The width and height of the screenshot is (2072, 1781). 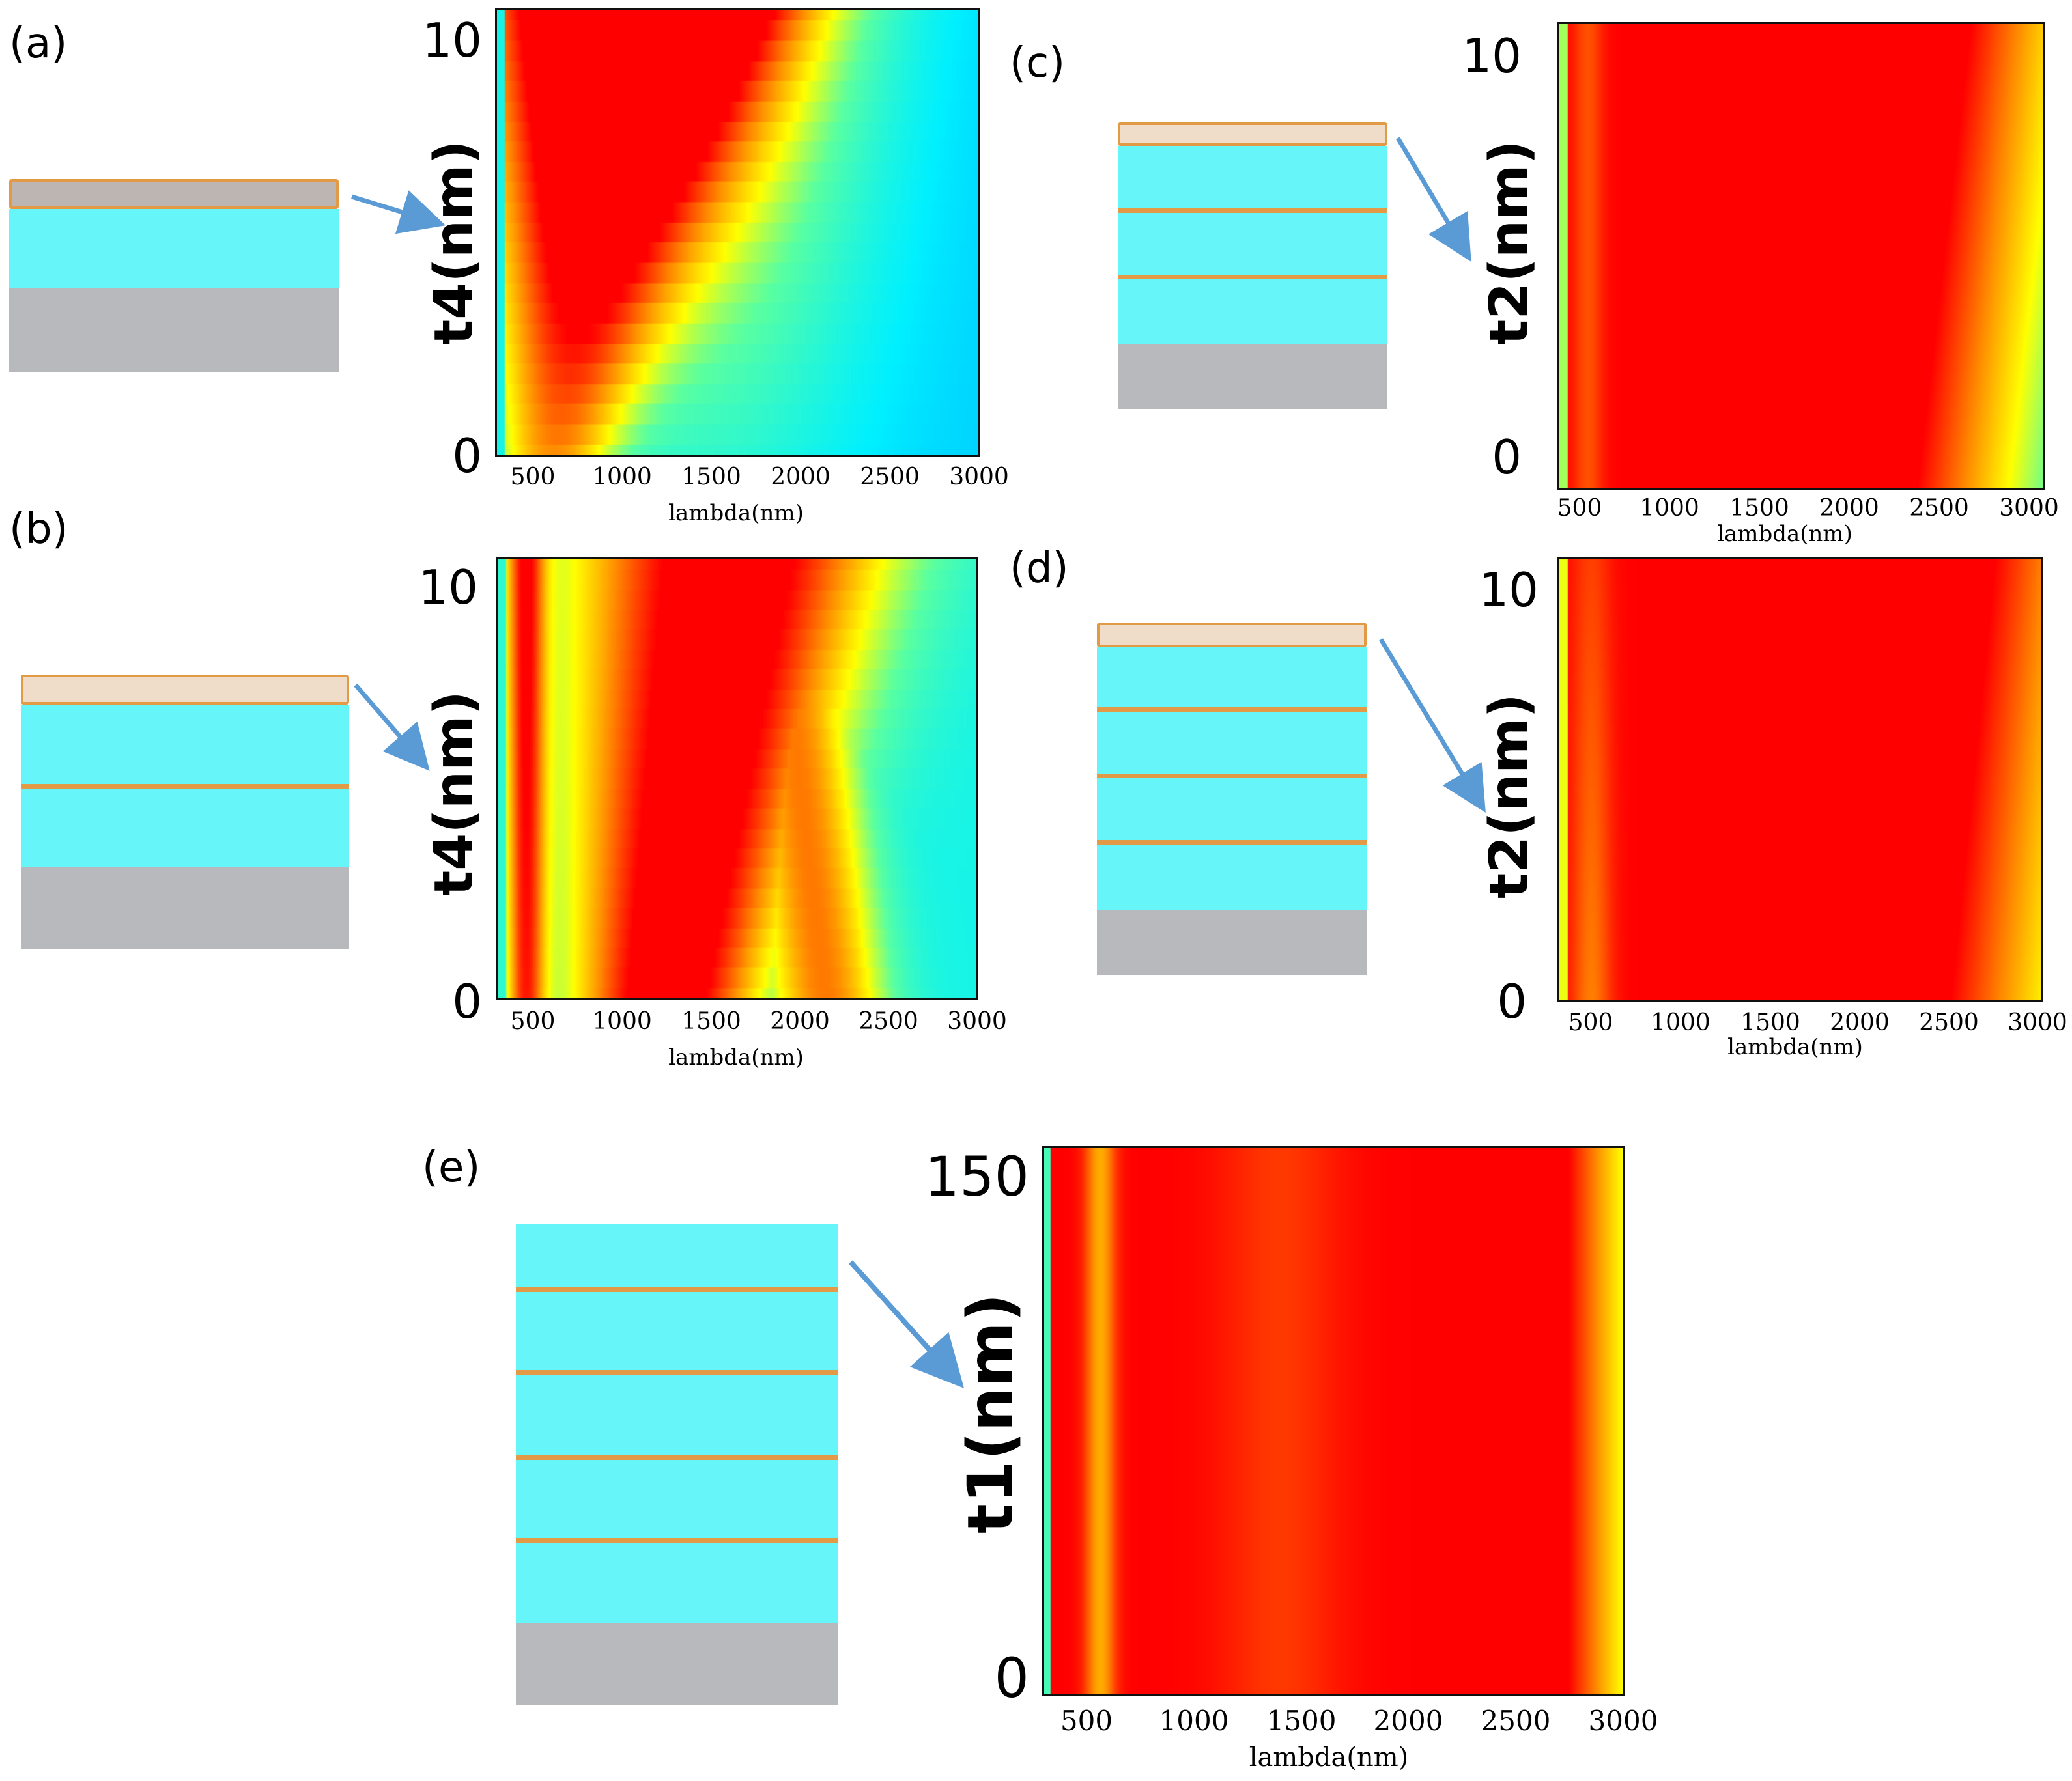 What do you see at coordinates (1194, 1721) in the screenshot?
I see `xtick-e-1000: 1000` at bounding box center [1194, 1721].